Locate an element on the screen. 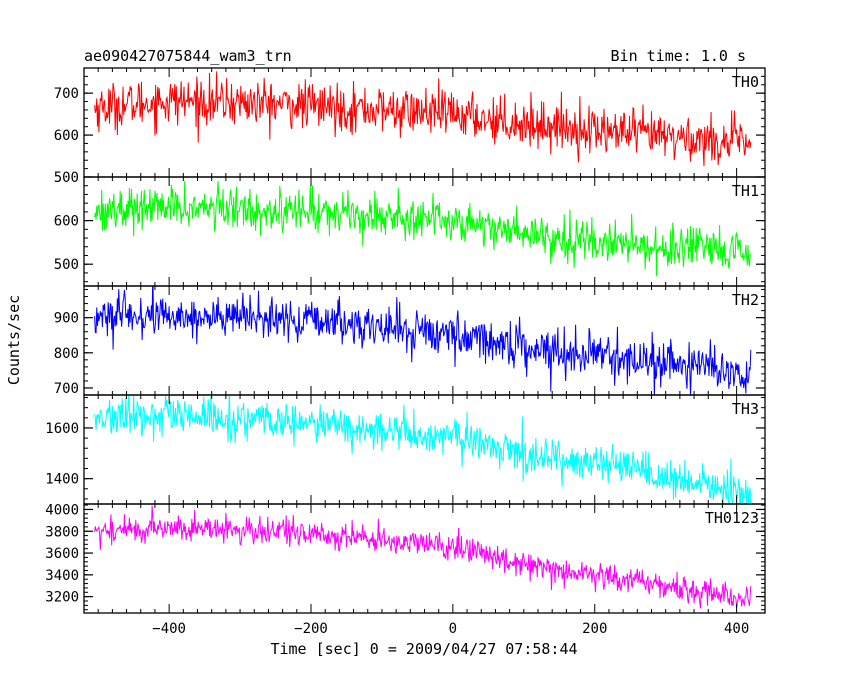 This screenshot has height=680, width=850. series-label-th0: TH0 is located at coordinates (745, 82).